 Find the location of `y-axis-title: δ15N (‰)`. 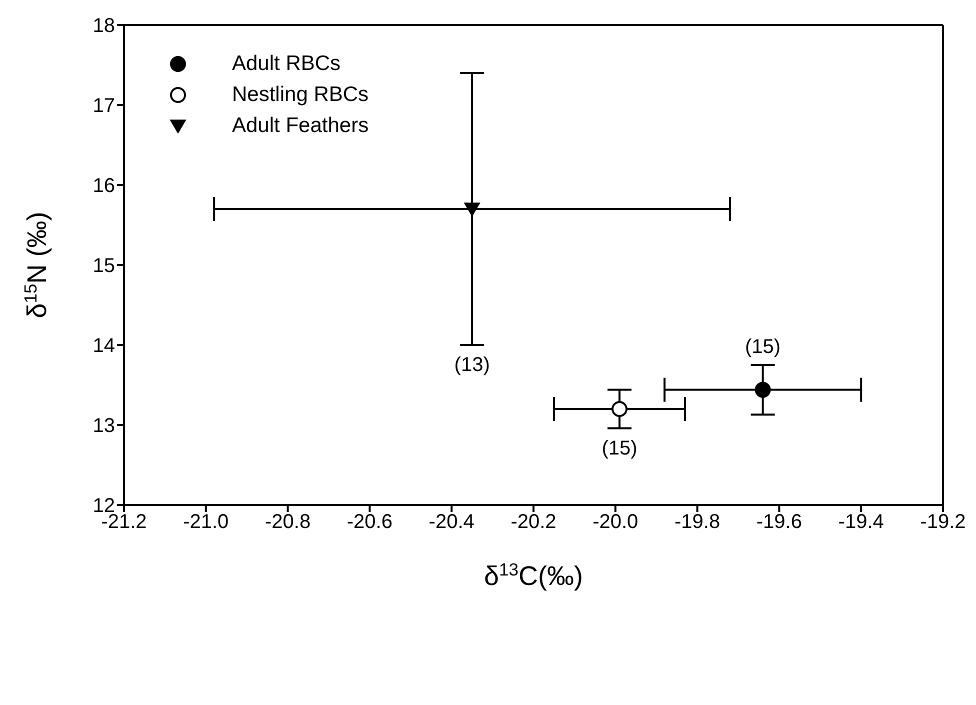

y-axis-title: δ15N (‰) is located at coordinates (36, 265).